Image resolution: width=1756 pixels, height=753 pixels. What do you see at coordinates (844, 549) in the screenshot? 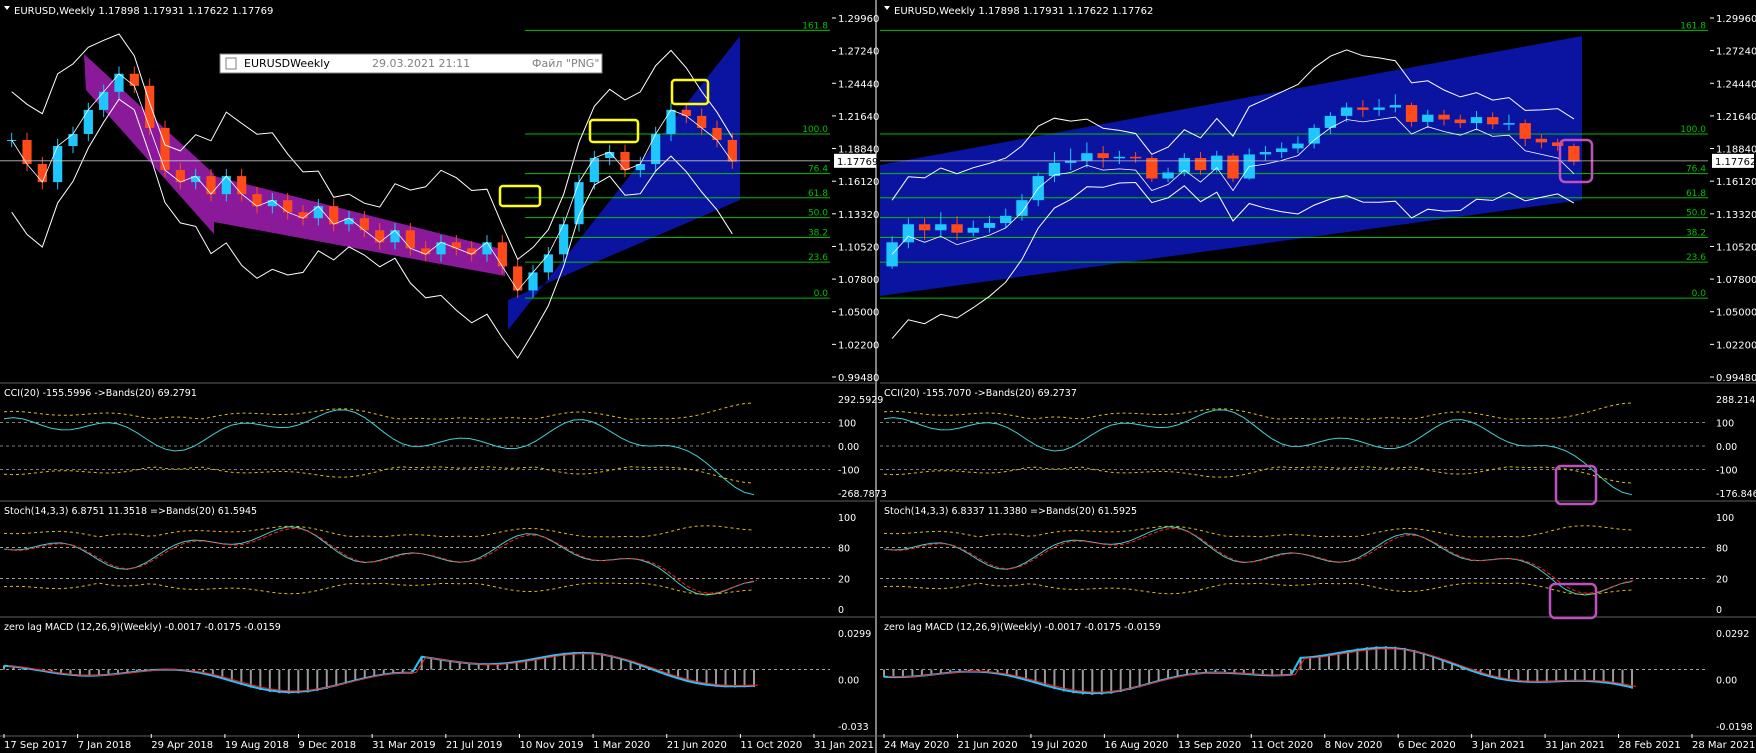
I see `left-stoch-tick-label: 80` at bounding box center [844, 549].